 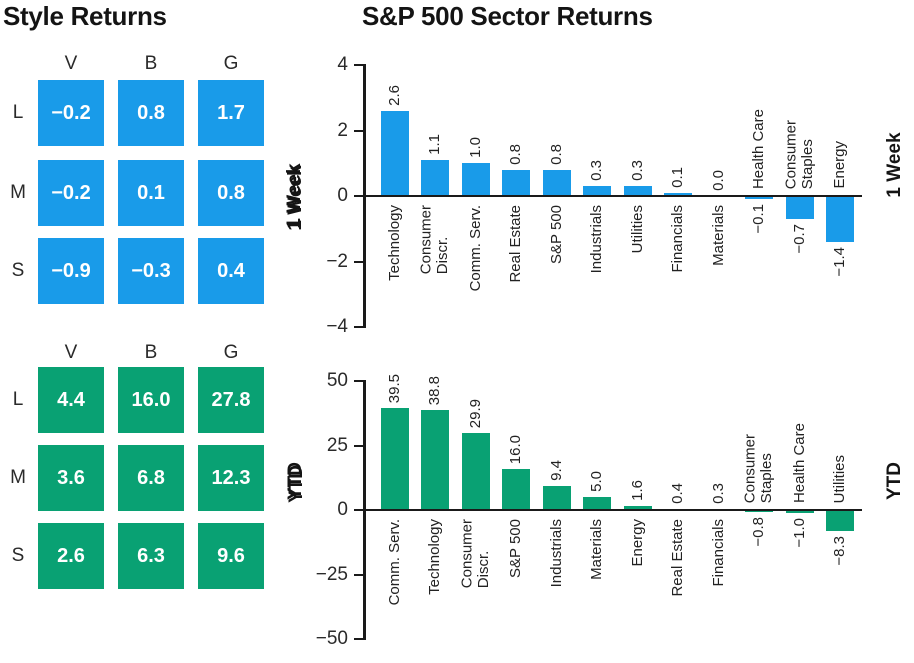 I want to click on chart-period-label-right: YTD, so click(x=894, y=481).